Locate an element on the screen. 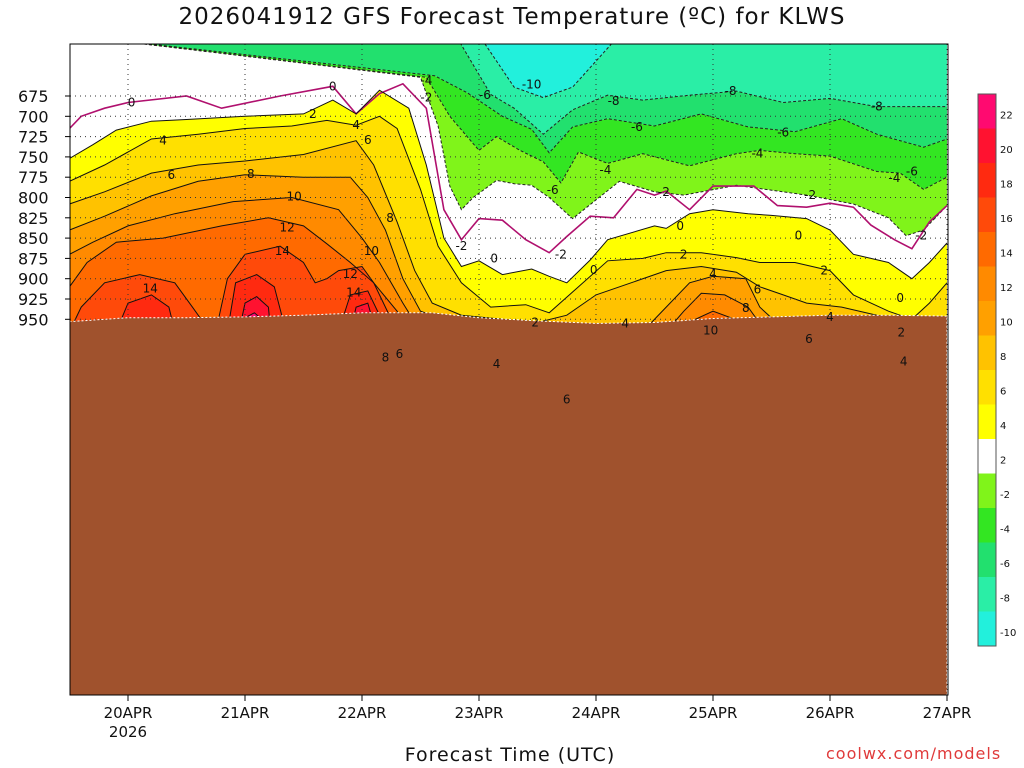 The height and width of the screenshot is (768, 1024). colorbar-label: 6 is located at coordinates (1003, 391).